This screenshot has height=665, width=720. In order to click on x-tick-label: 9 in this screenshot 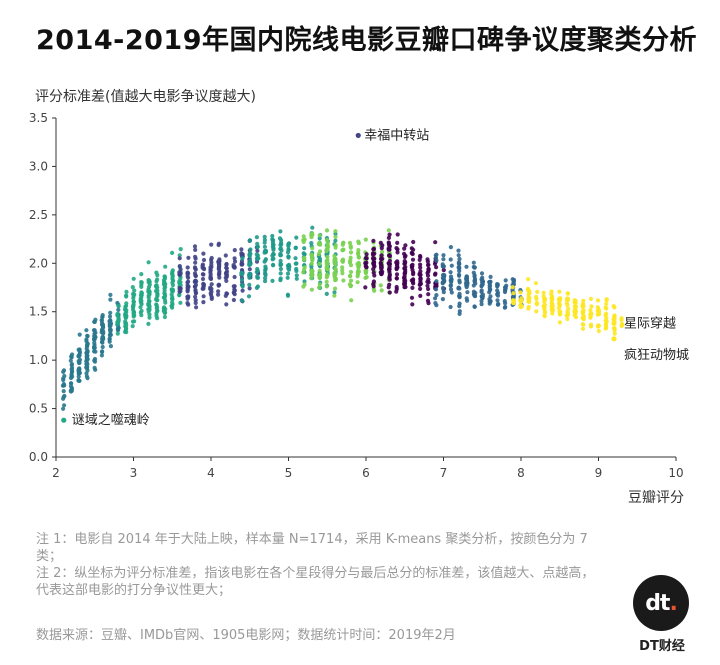, I will do `click(599, 473)`.